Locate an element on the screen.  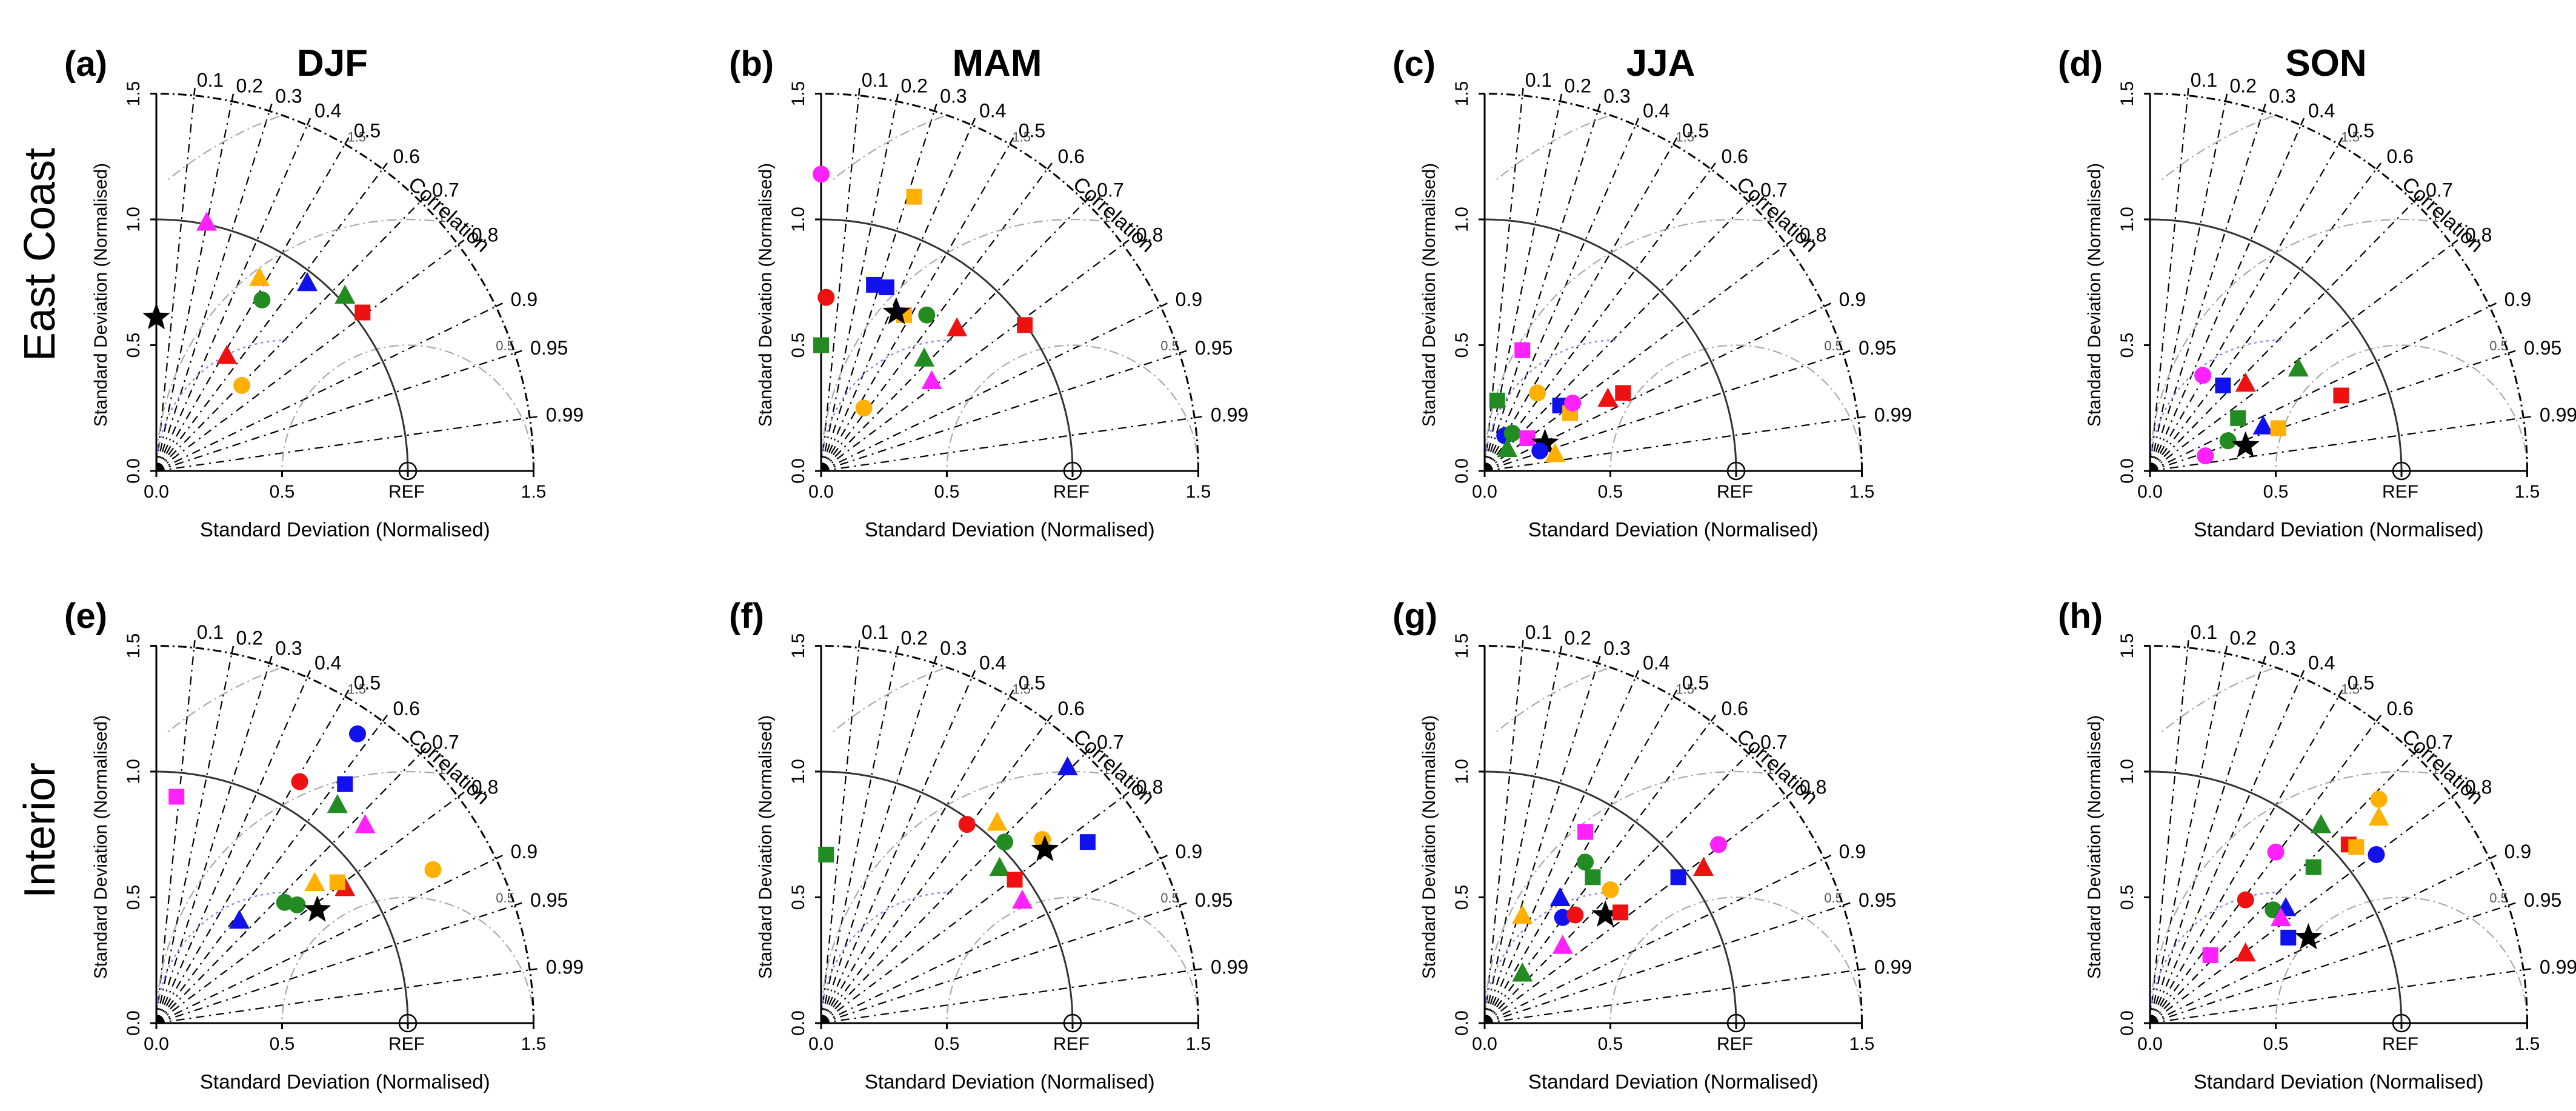
point-square-blue is located at coordinates (1087, 842).